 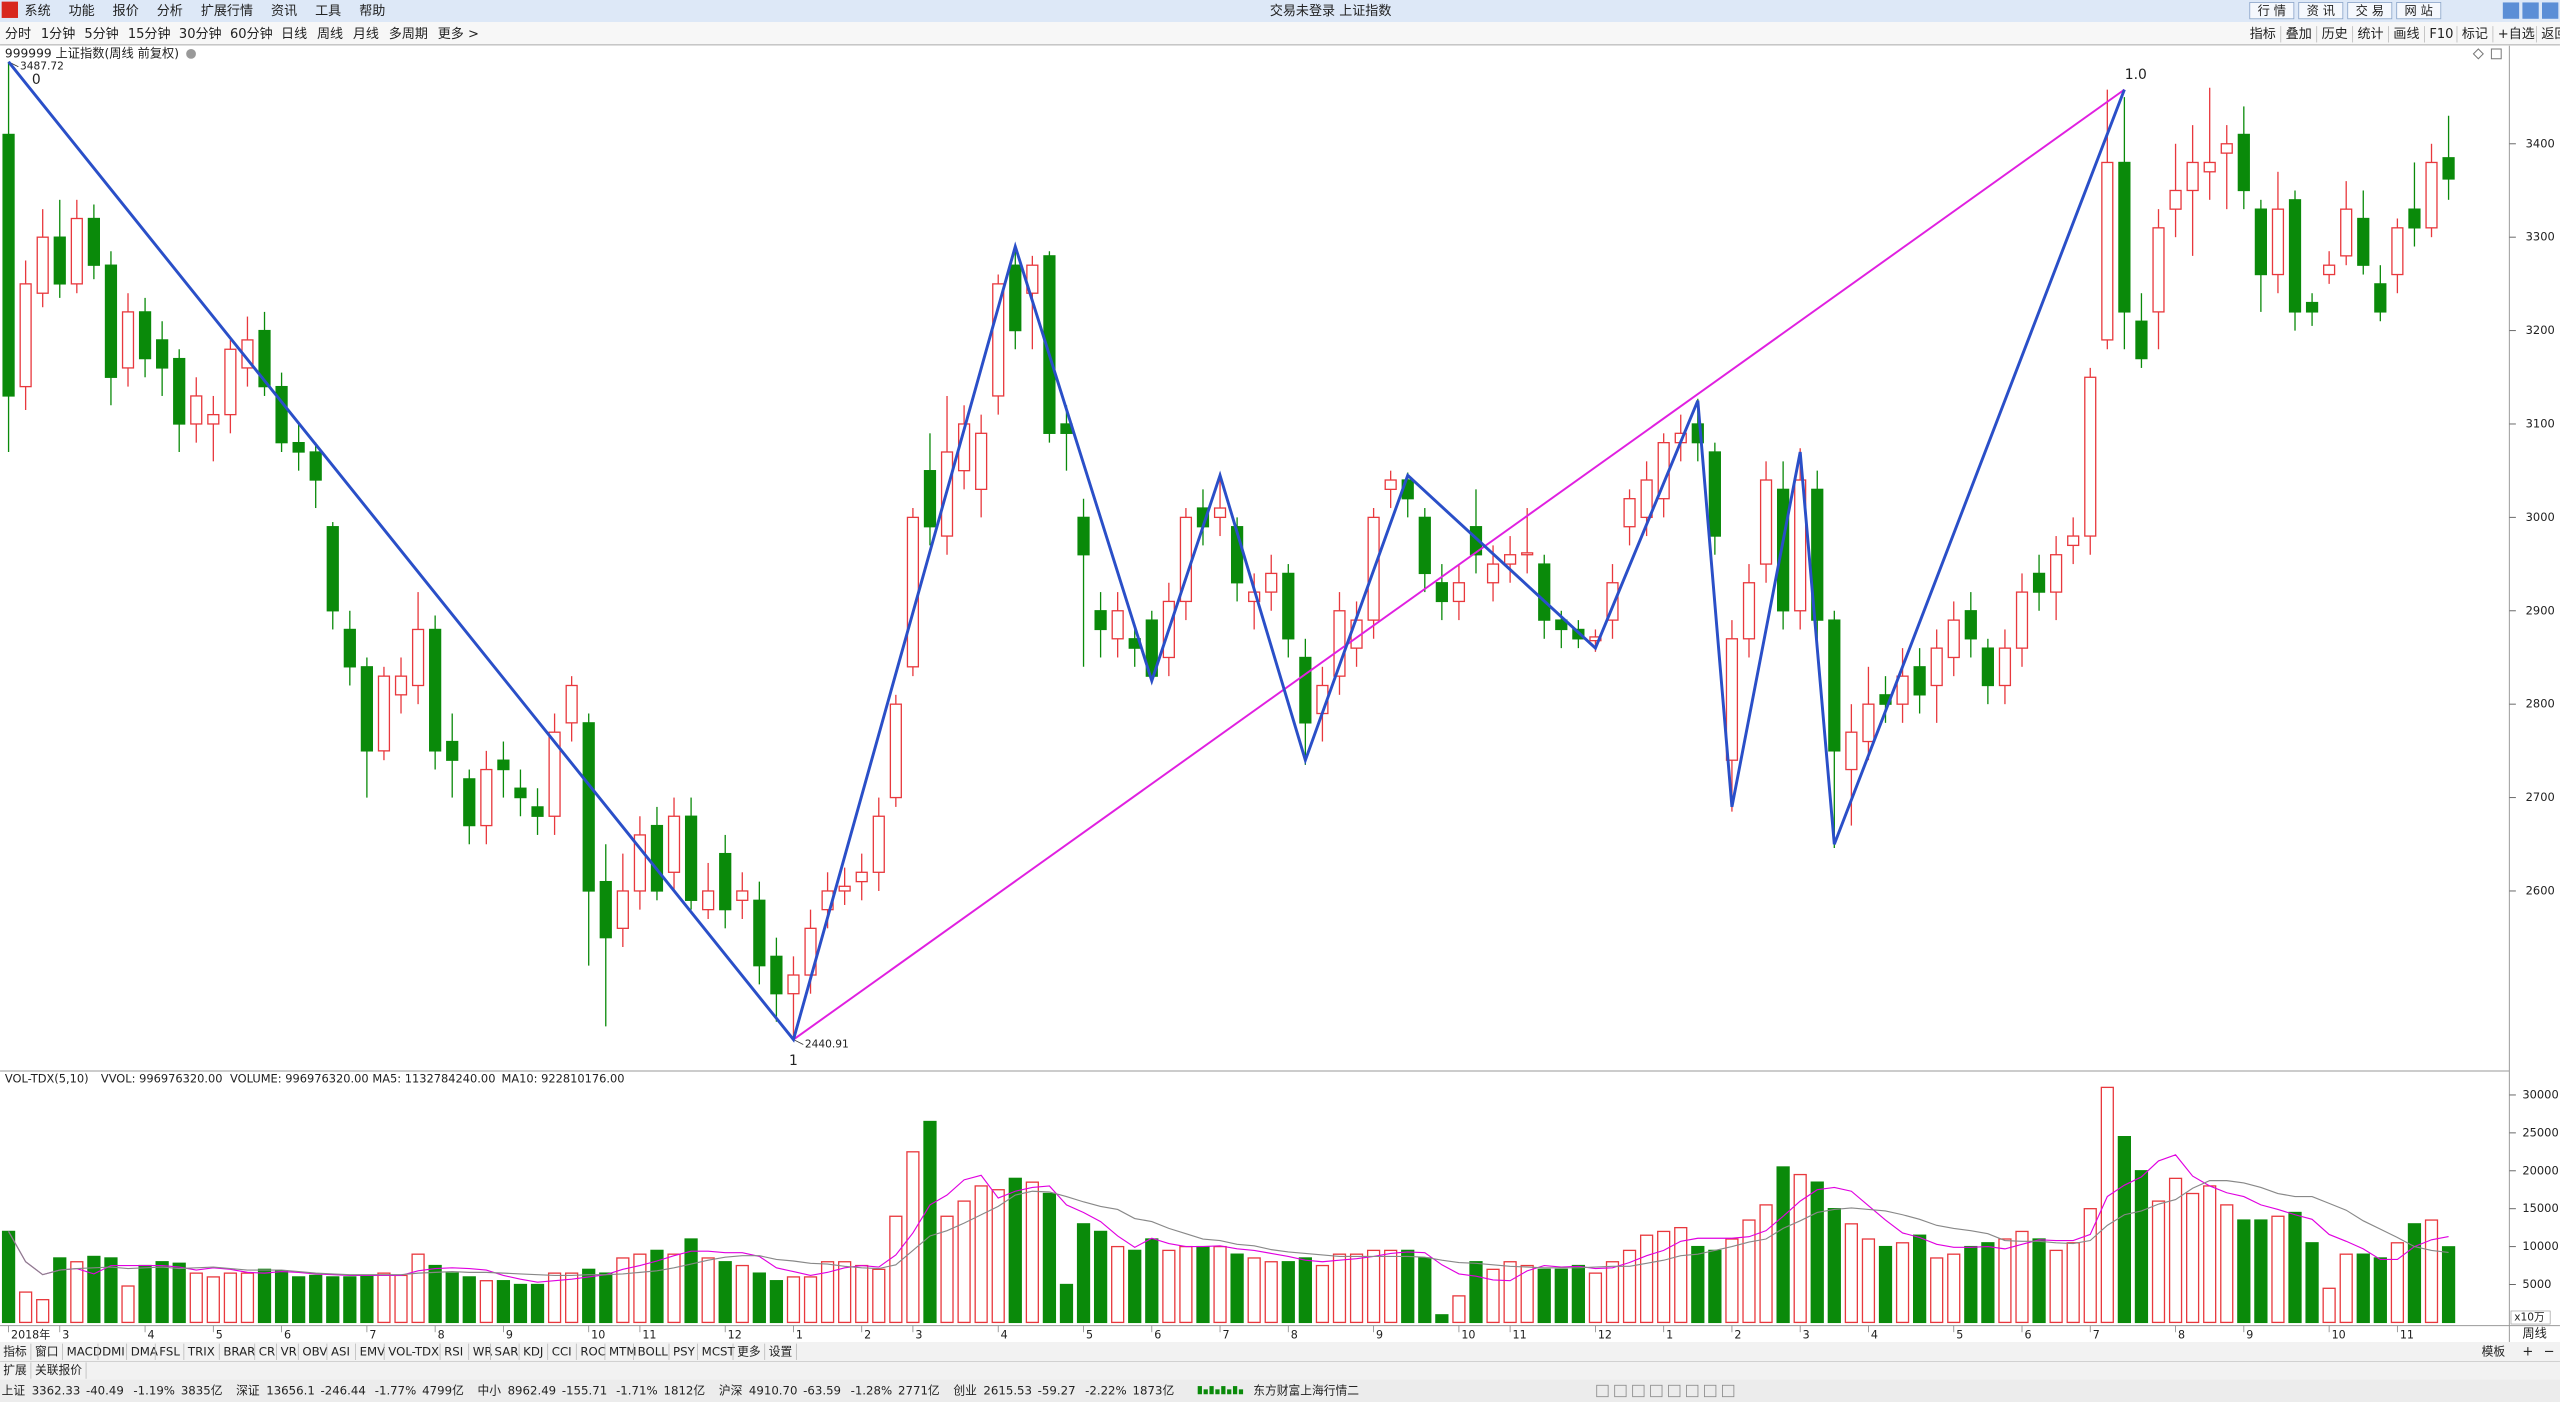 I want to click on tool-button: +自选, so click(x=2516, y=34).